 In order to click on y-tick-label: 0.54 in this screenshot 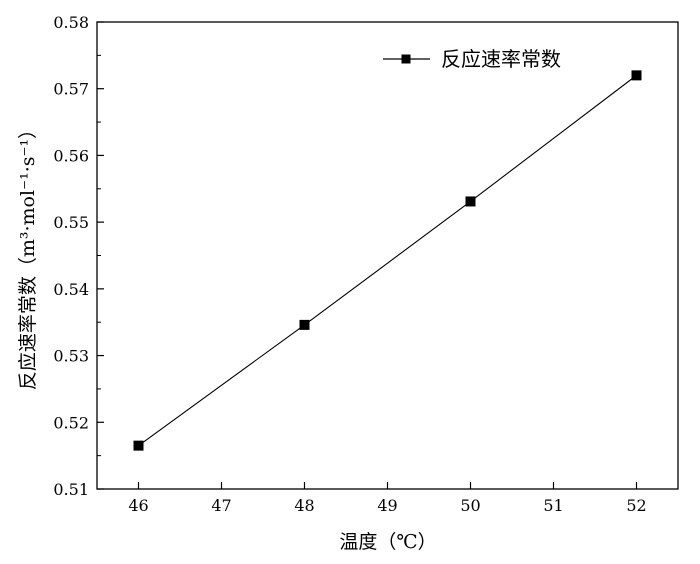, I will do `click(71, 289)`.